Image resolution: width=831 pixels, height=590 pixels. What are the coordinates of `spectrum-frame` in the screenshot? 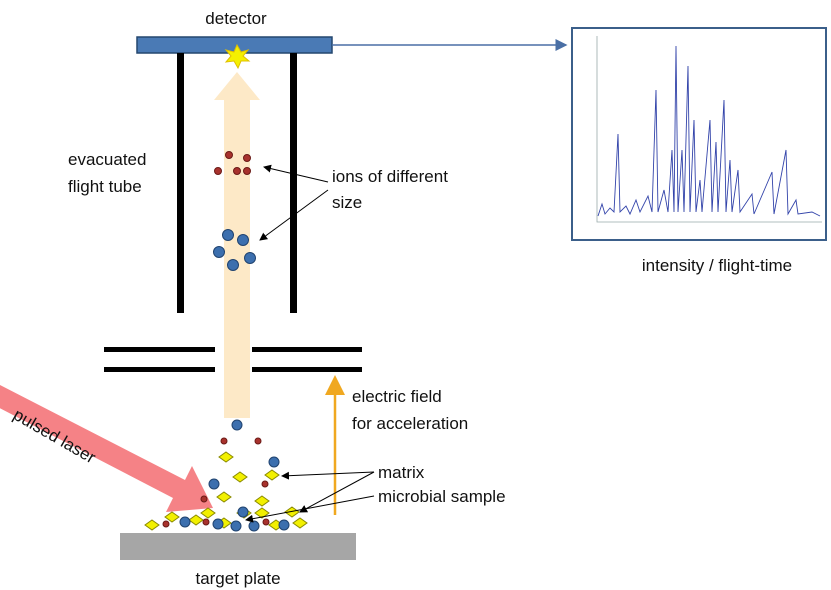 It's located at (699, 134).